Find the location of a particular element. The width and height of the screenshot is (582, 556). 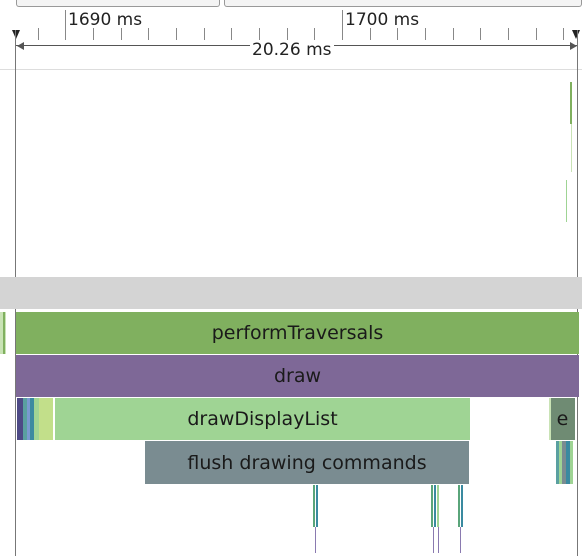

slice-label: performTraversals is located at coordinates (297, 333).